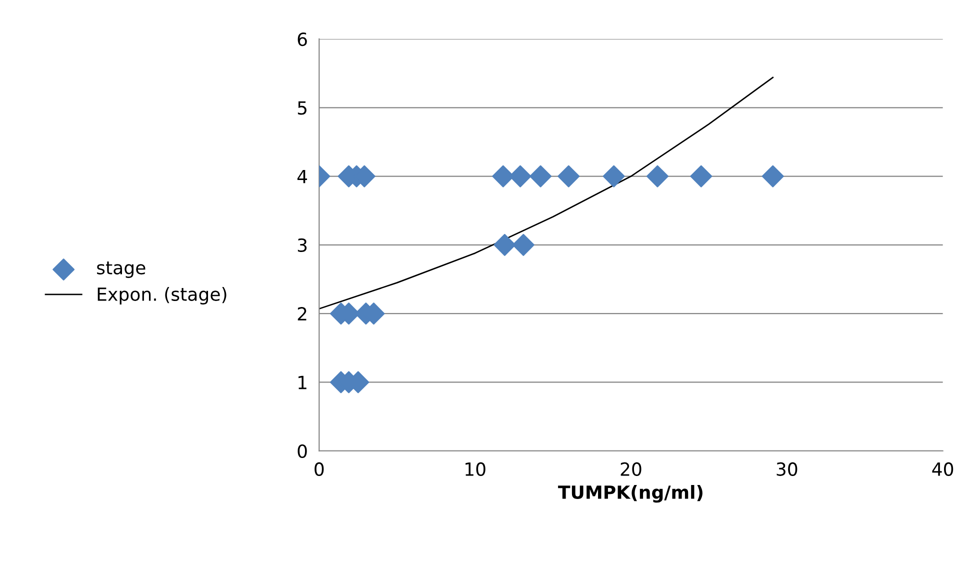 The width and height of the screenshot is (976, 565). Describe the element at coordinates (302, 245) in the screenshot. I see `y-tick-label: 3` at that location.